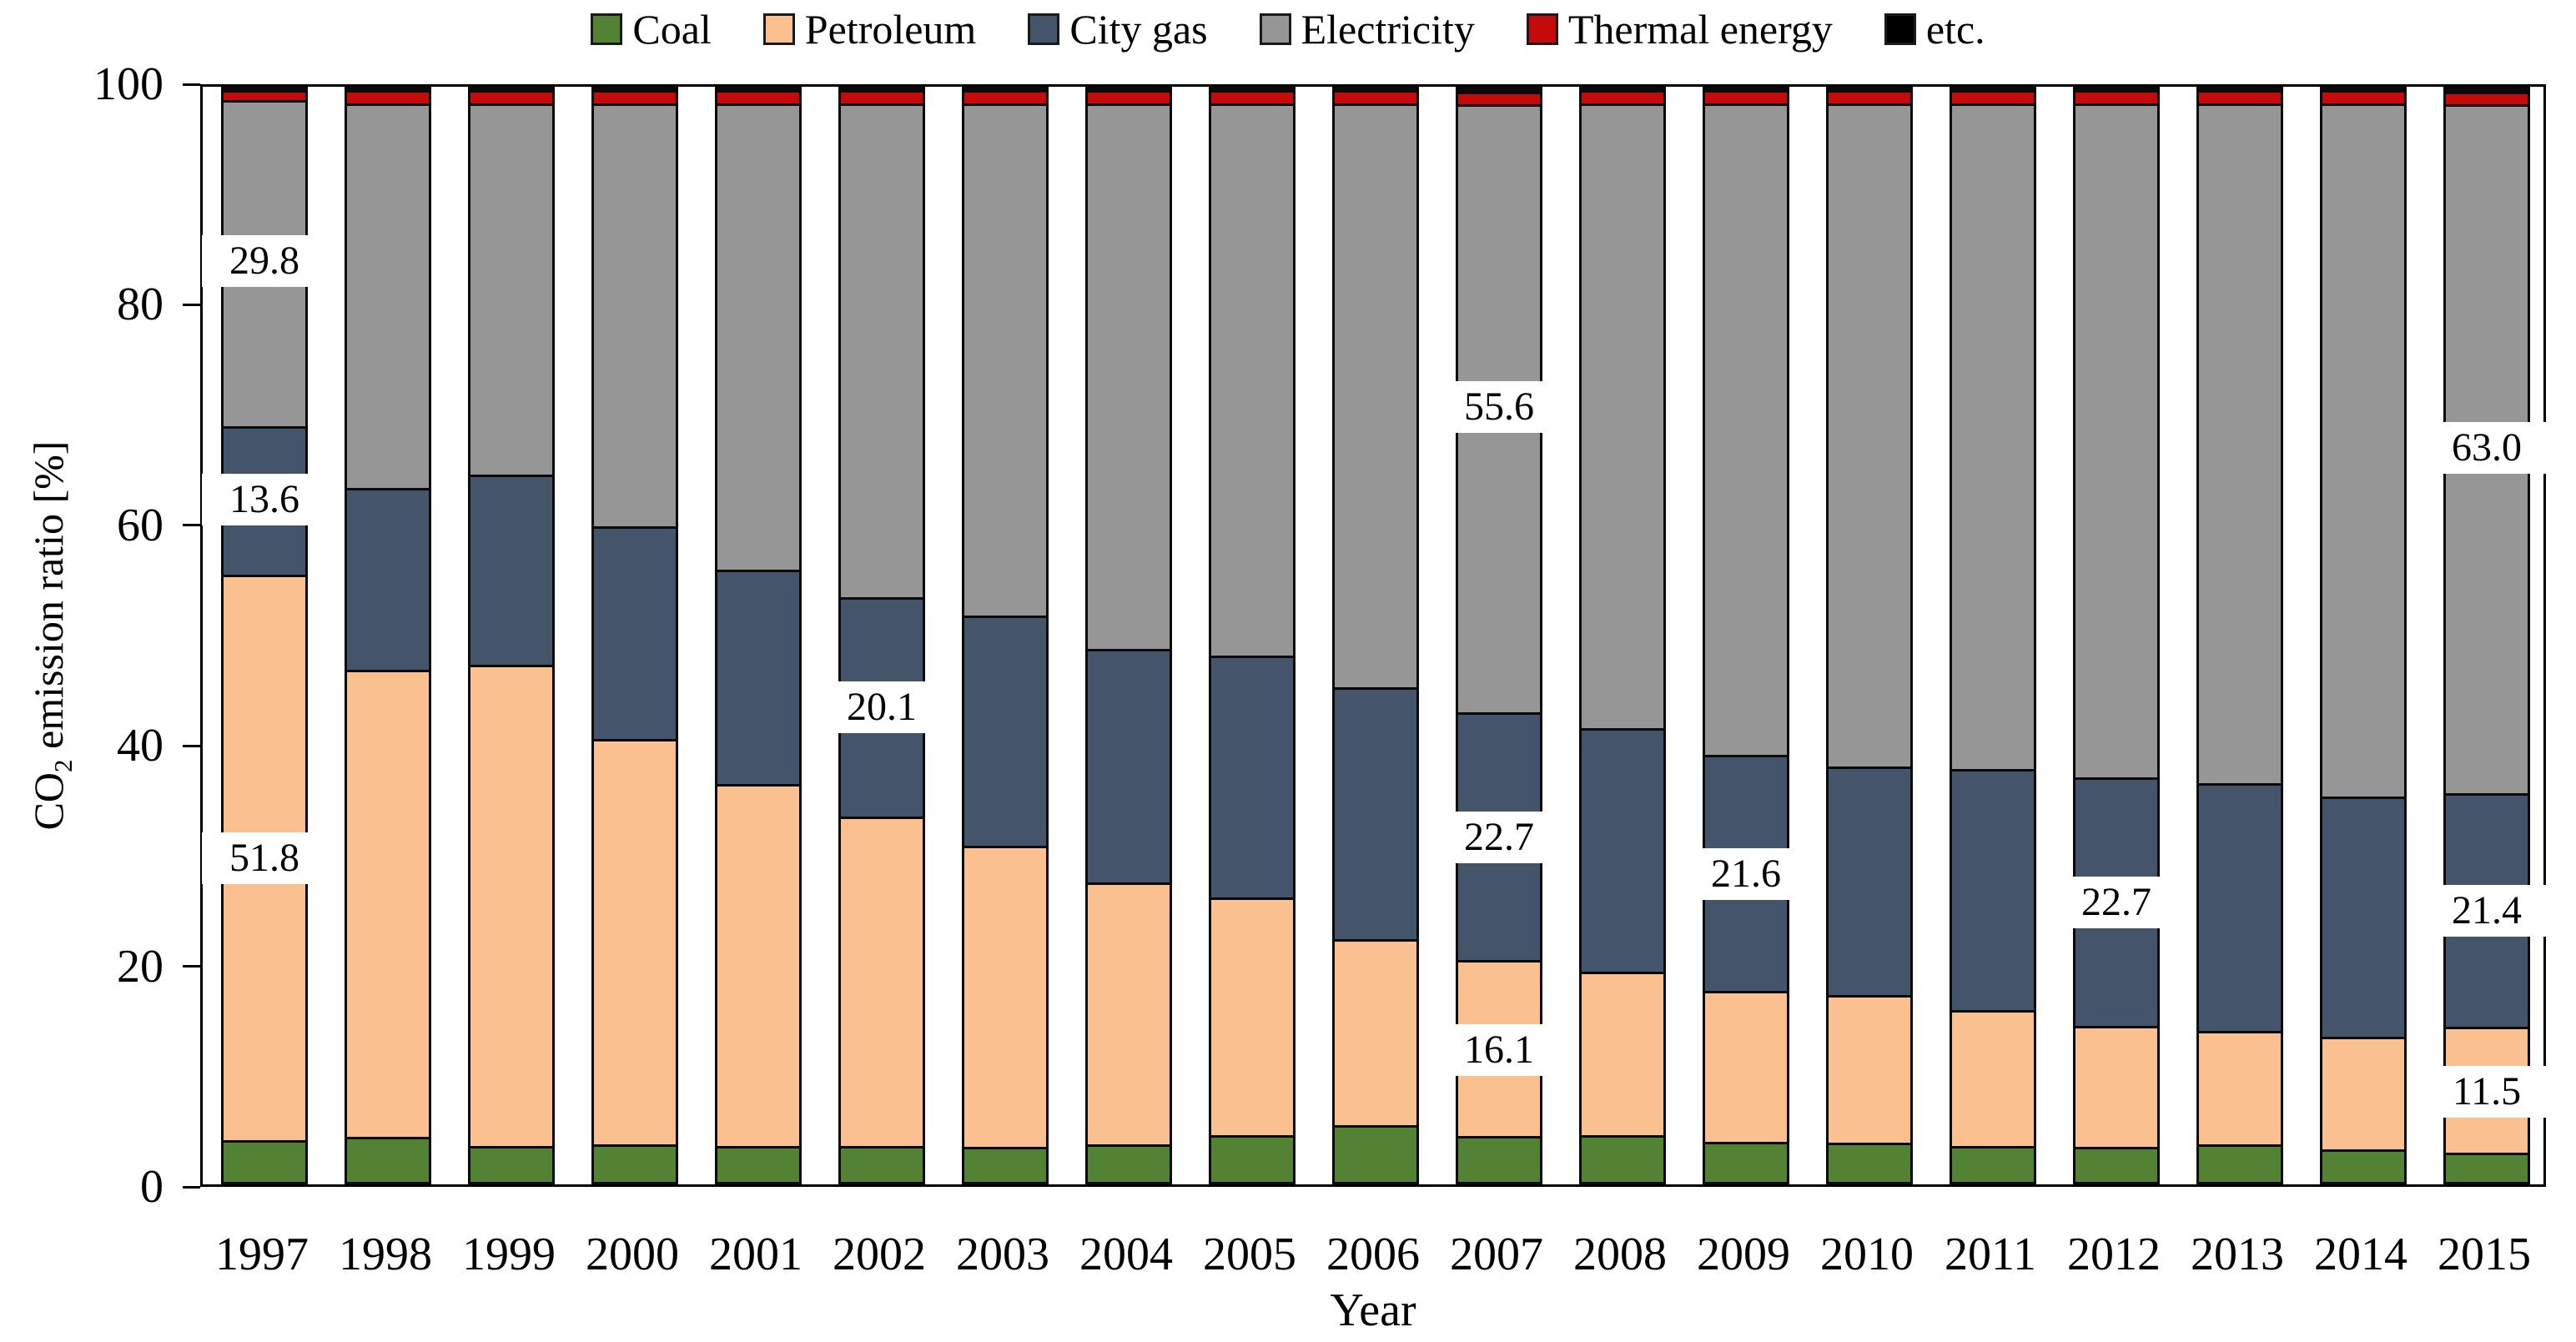 This screenshot has width=2576, height=1342. What do you see at coordinates (882, 350) in the screenshot?
I see `segment-2002-electricity` at bounding box center [882, 350].